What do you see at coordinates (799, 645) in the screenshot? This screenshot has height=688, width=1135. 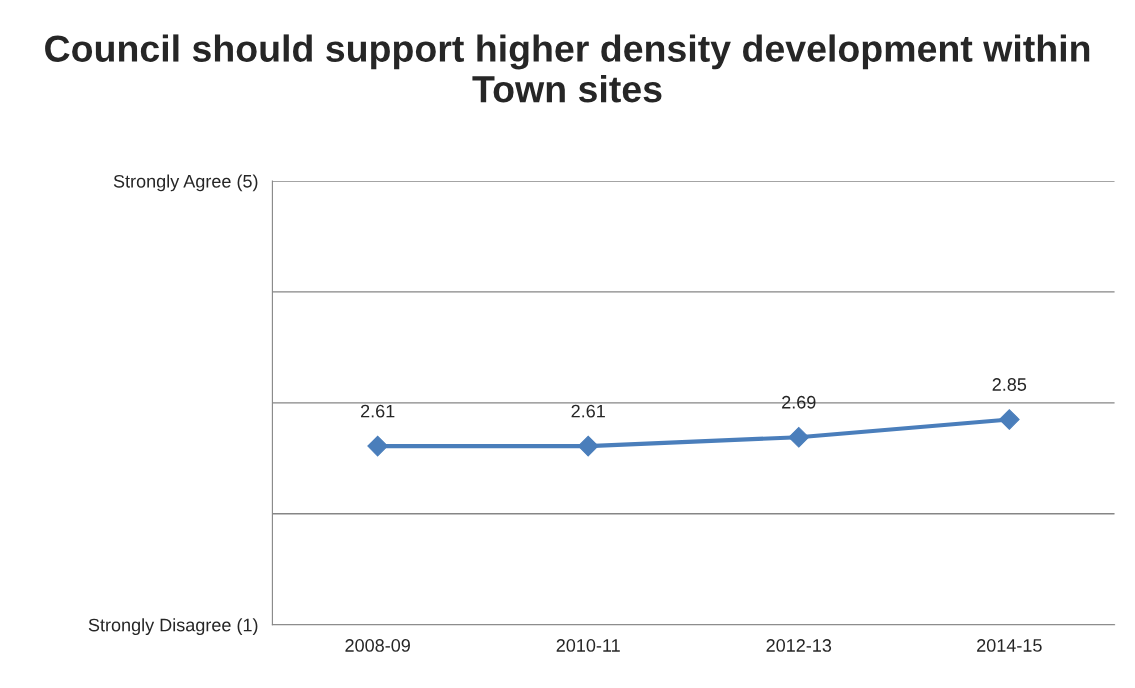 I see `x-tick-label: 2012-13` at bounding box center [799, 645].